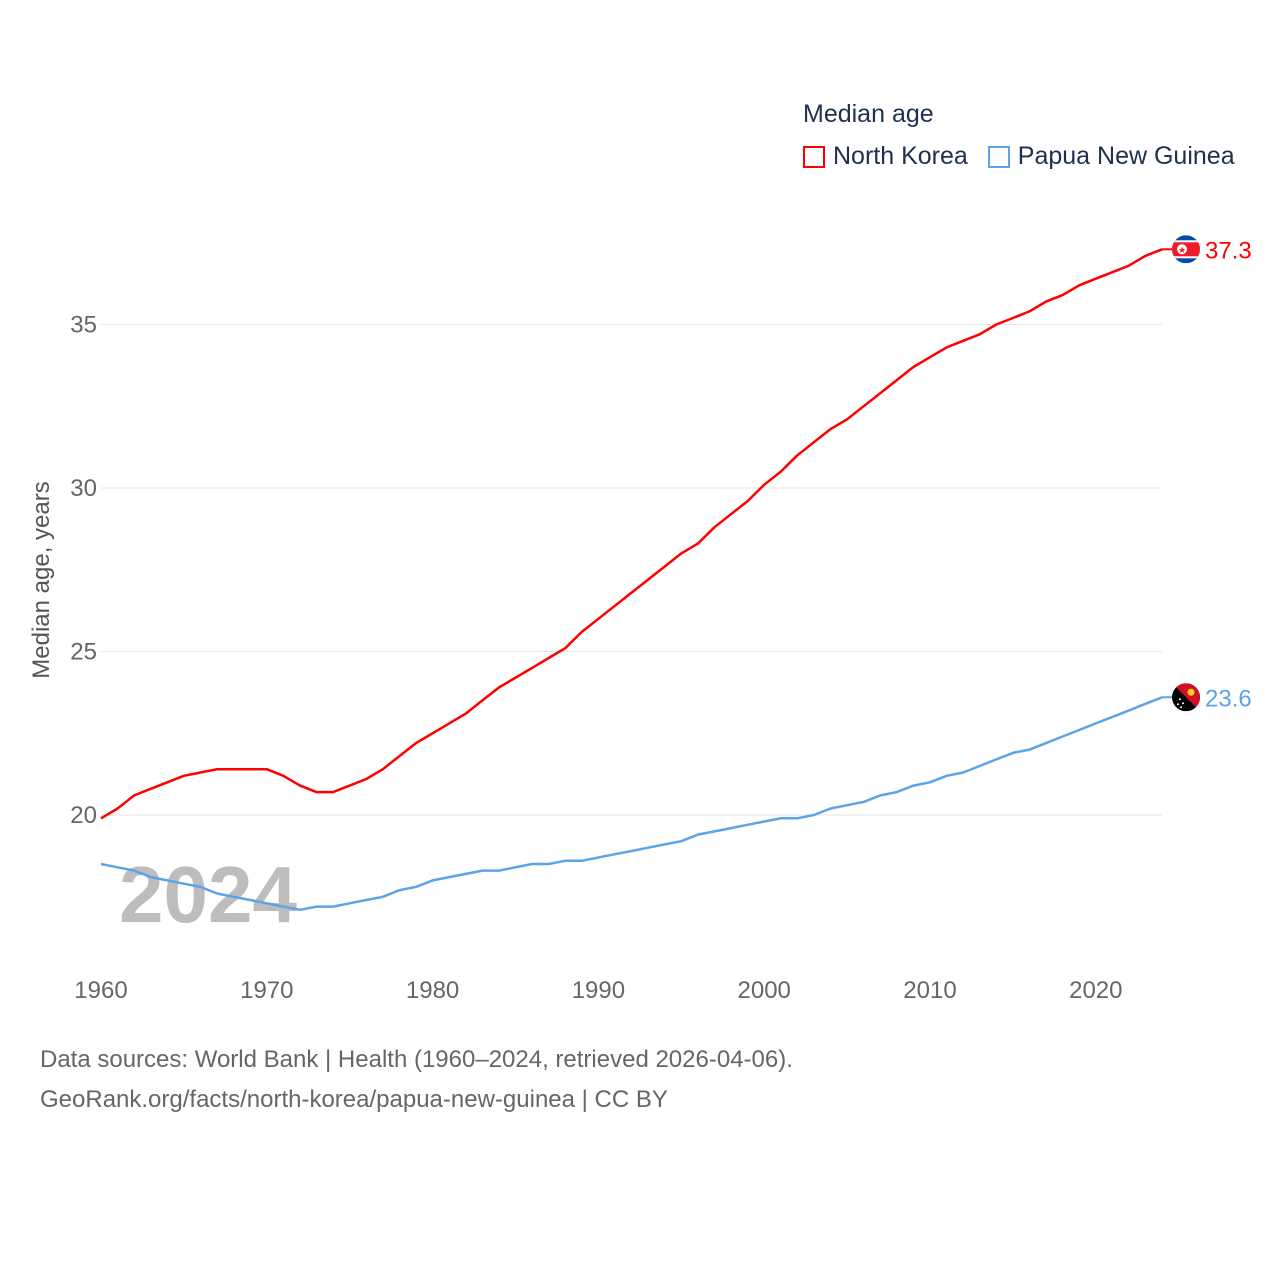  What do you see at coordinates (814, 156) in the screenshot?
I see `legend-swatch-north-korea` at bounding box center [814, 156].